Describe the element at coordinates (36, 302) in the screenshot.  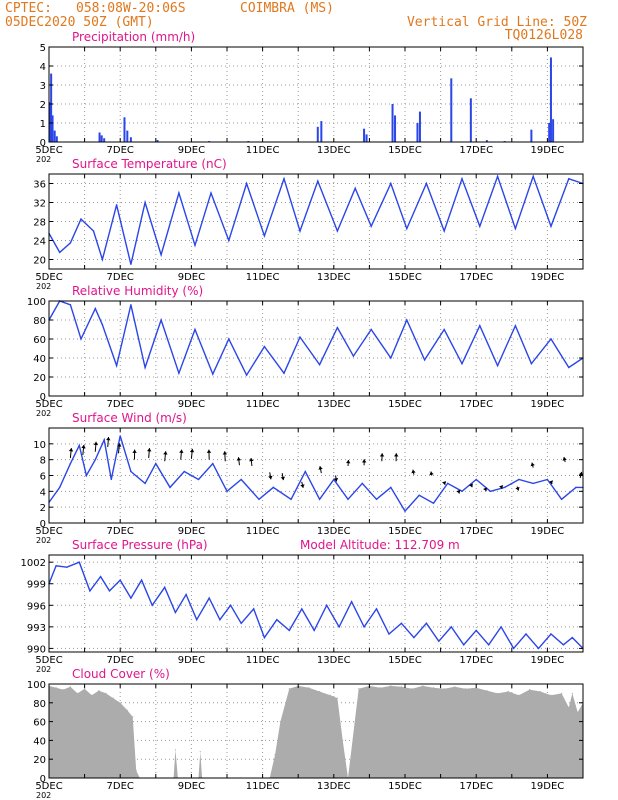
I see `y-tick-label: 100` at that location.